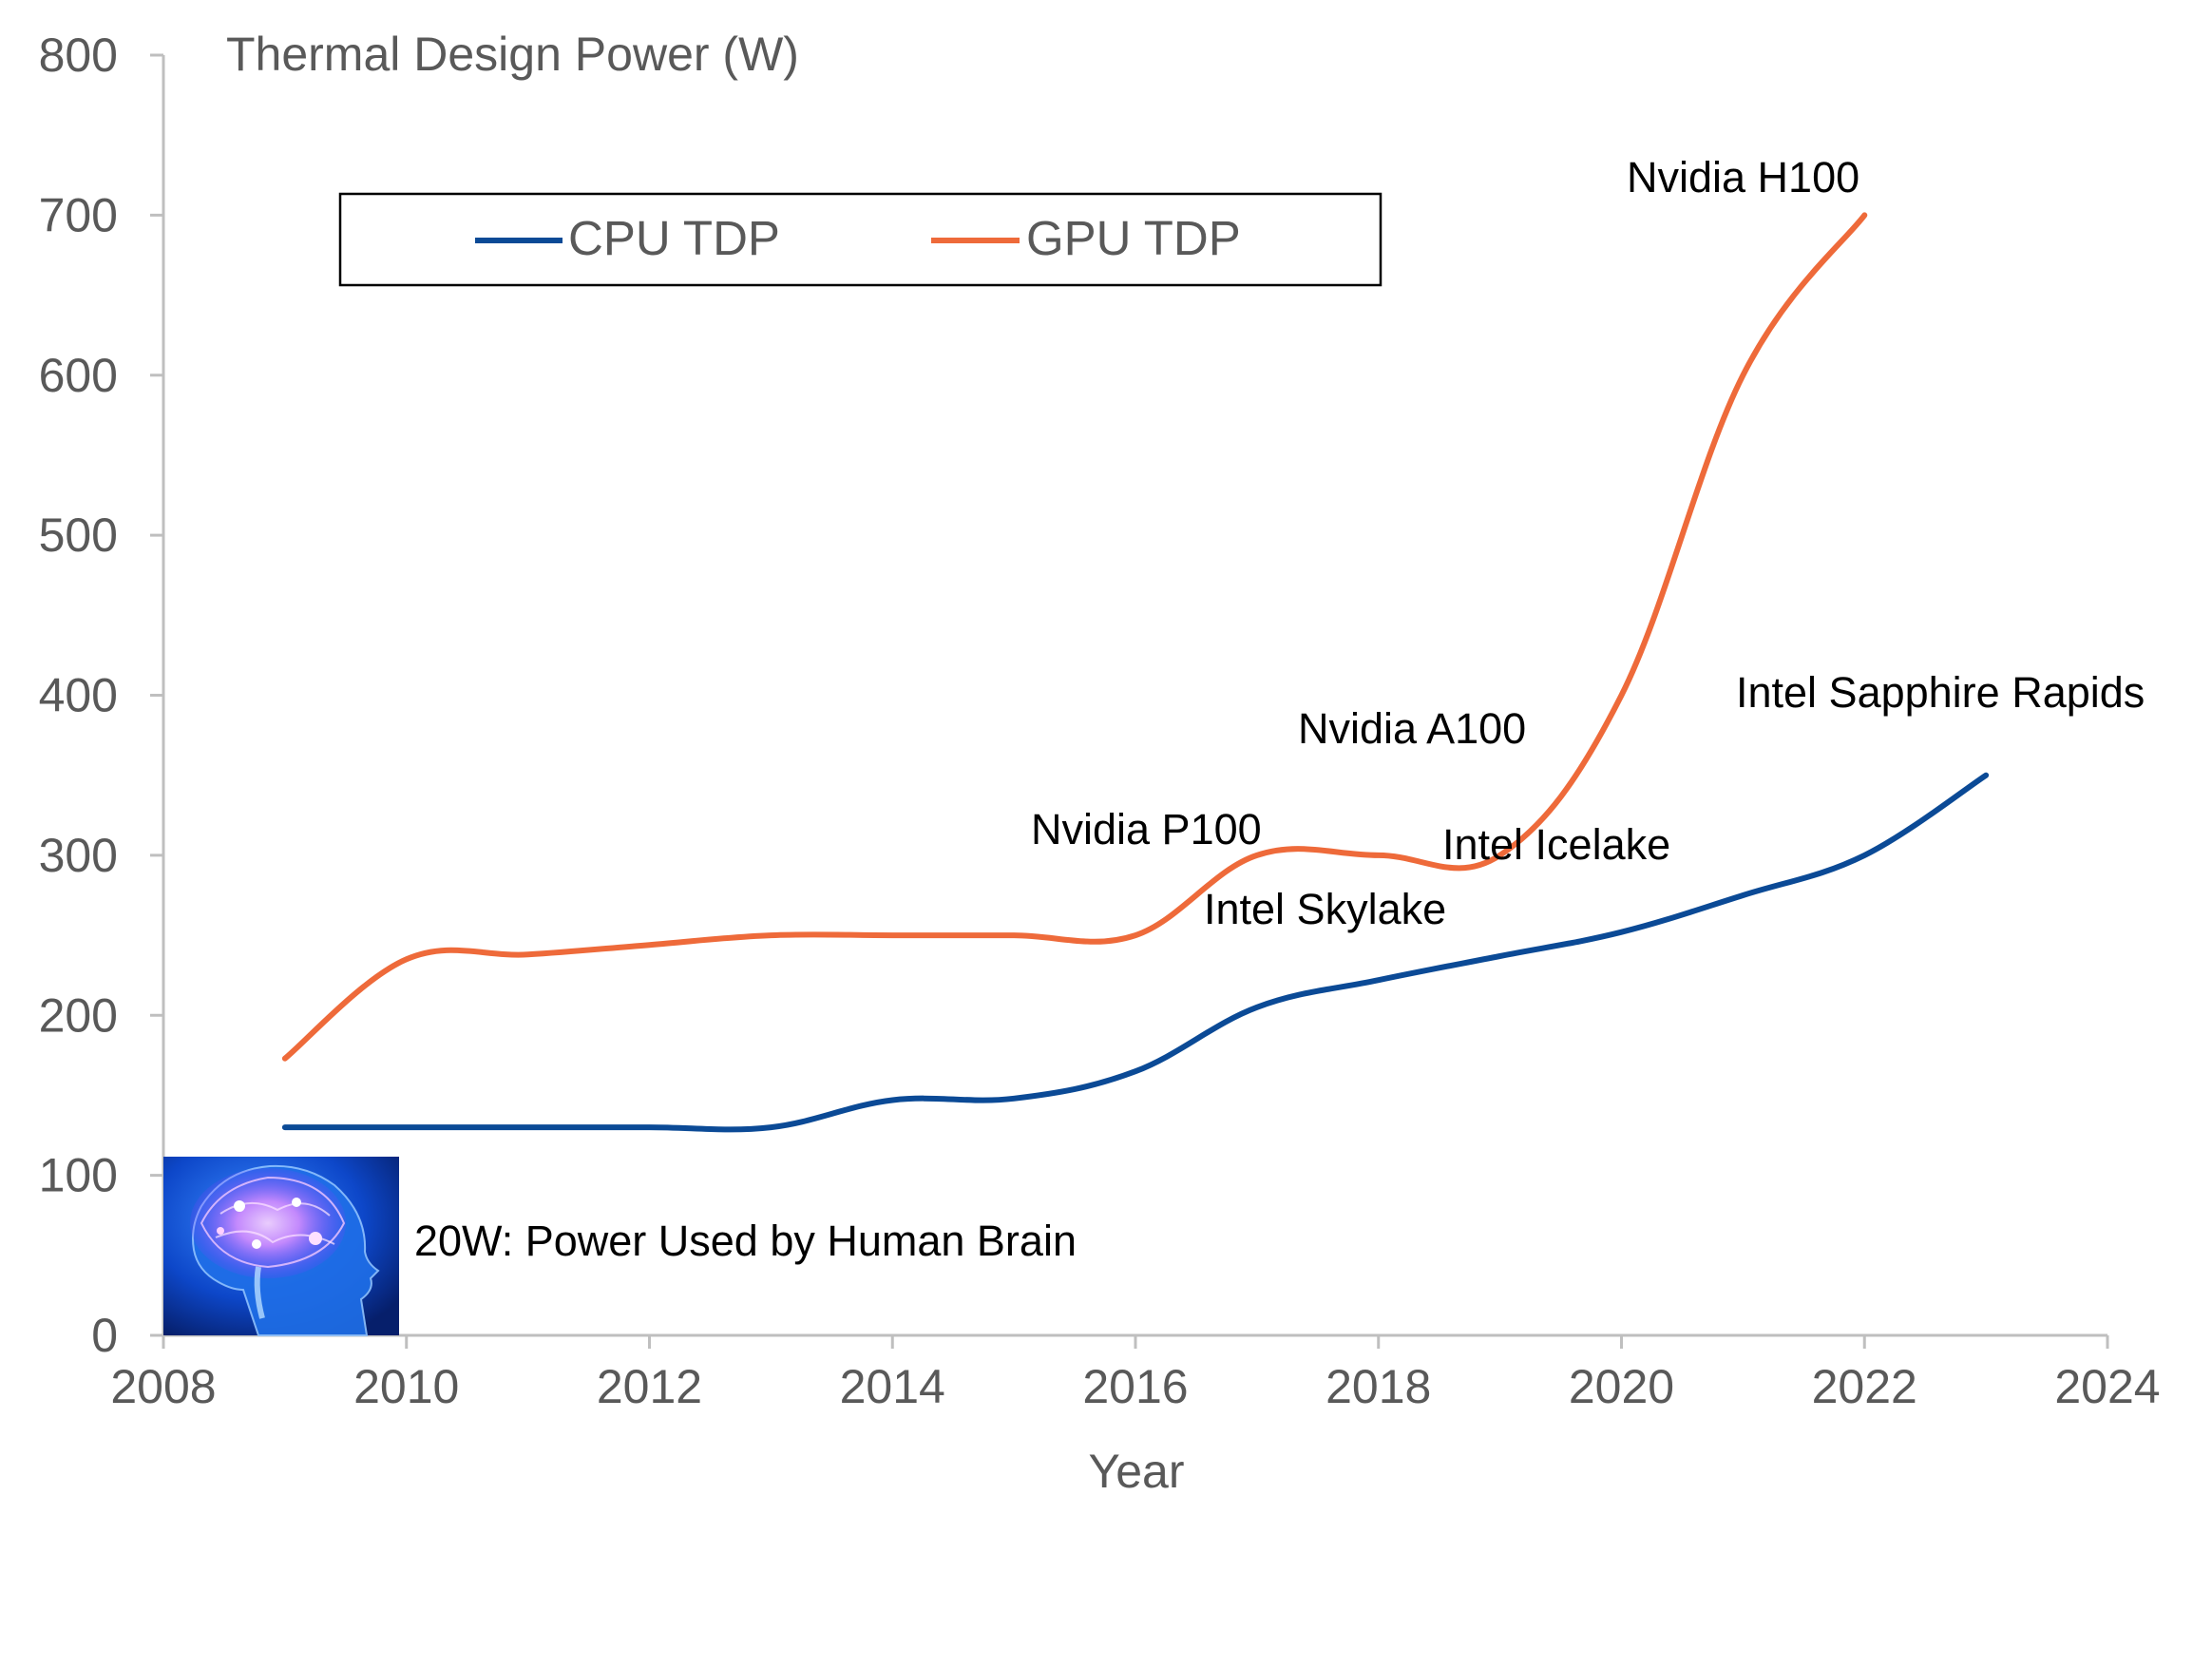  What do you see at coordinates (163, 1386) in the screenshot?
I see `x-tick-label: 2008` at bounding box center [163, 1386].